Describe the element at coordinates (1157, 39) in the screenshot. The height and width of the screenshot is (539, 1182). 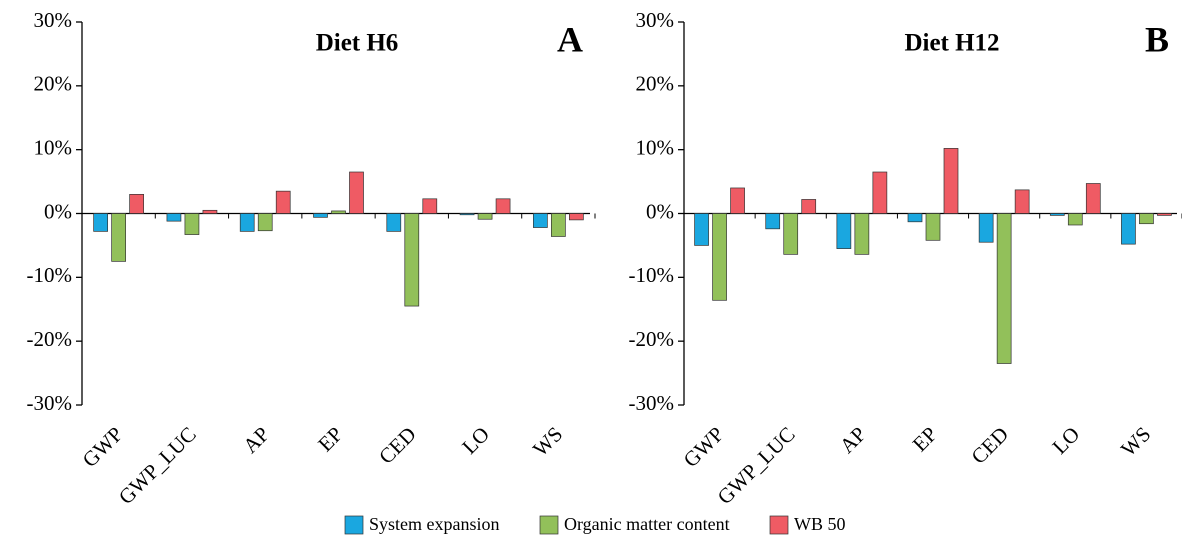
I see `panel-letter: B` at that location.